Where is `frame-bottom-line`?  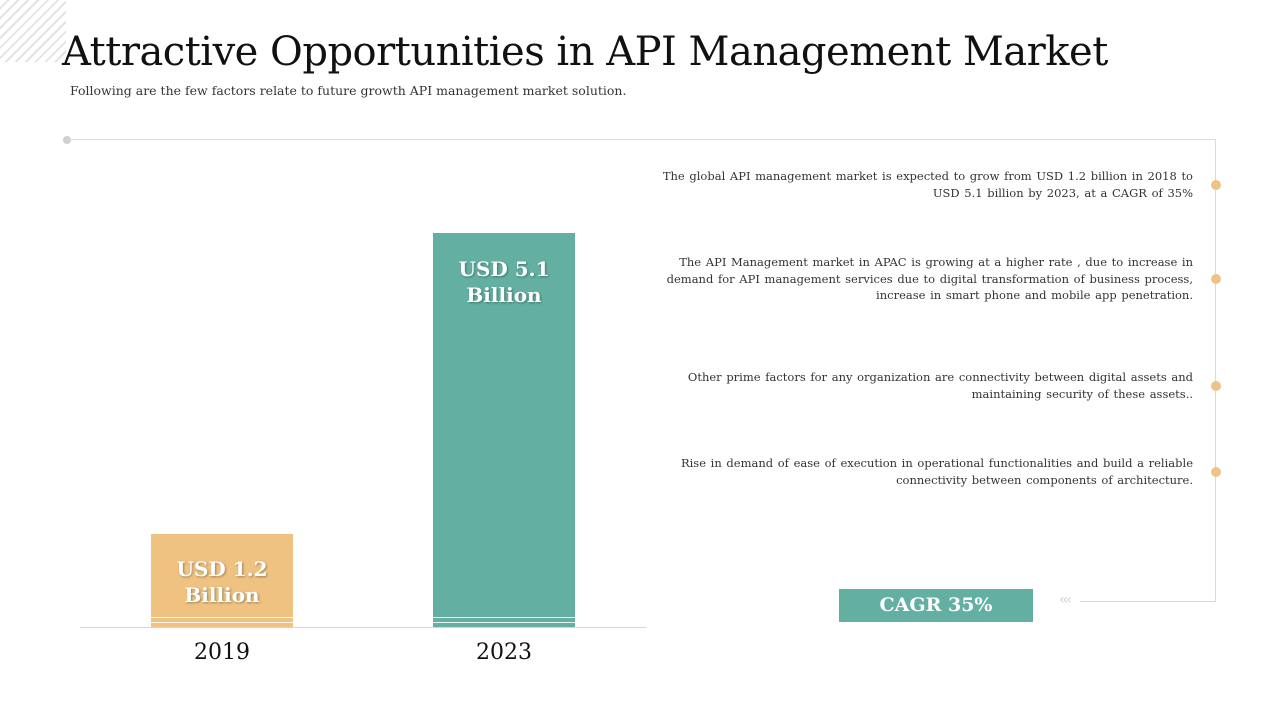
frame-bottom-line is located at coordinates (1148, 601).